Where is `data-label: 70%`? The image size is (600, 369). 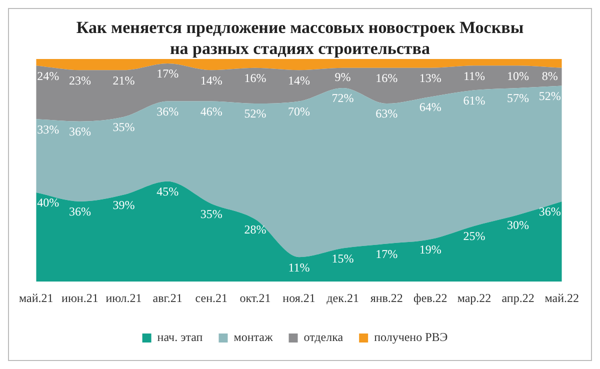
data-label: 70% is located at coordinates (299, 111).